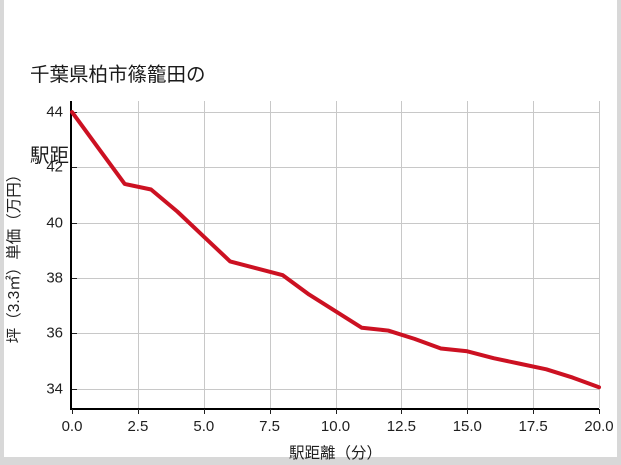  I want to click on x-tick-label: 10.0, so click(335, 426).